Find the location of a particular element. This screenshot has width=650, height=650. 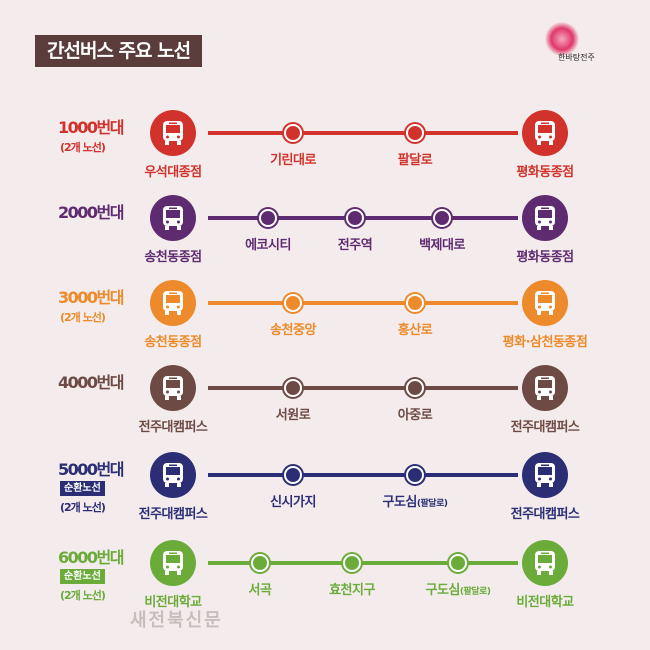

stop-name: 송천중앙 is located at coordinates (293, 330).